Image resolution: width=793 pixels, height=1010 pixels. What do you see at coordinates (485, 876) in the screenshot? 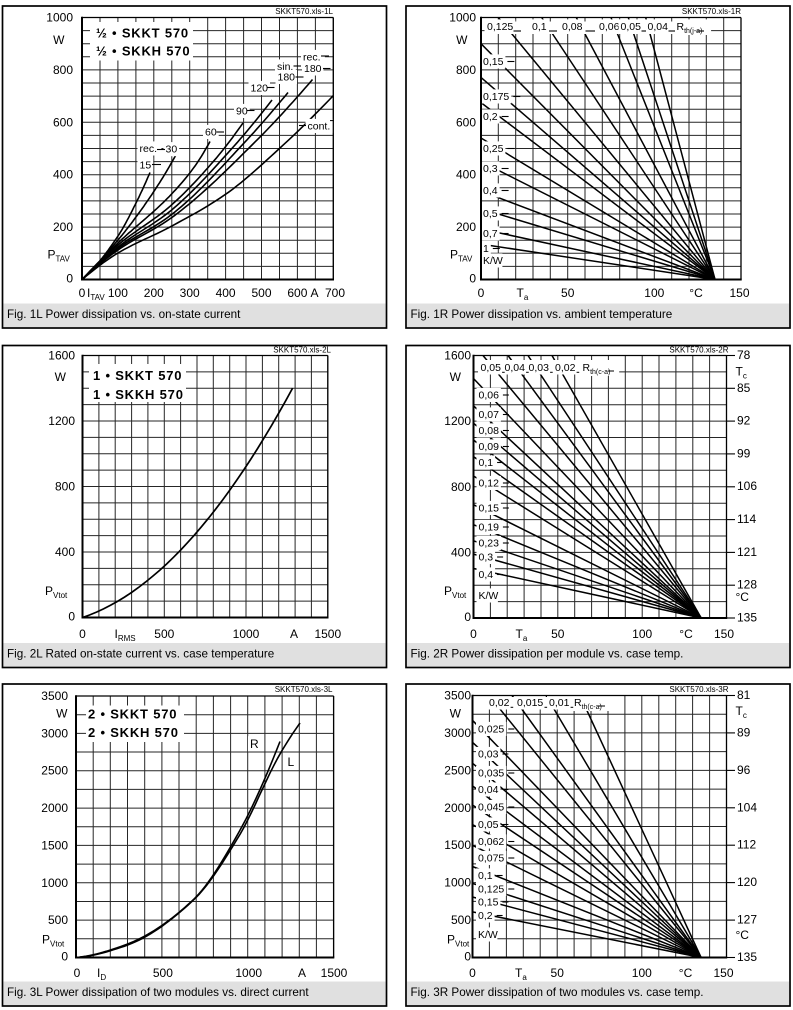
I see `svg-text: 0,1` at bounding box center [485, 876].